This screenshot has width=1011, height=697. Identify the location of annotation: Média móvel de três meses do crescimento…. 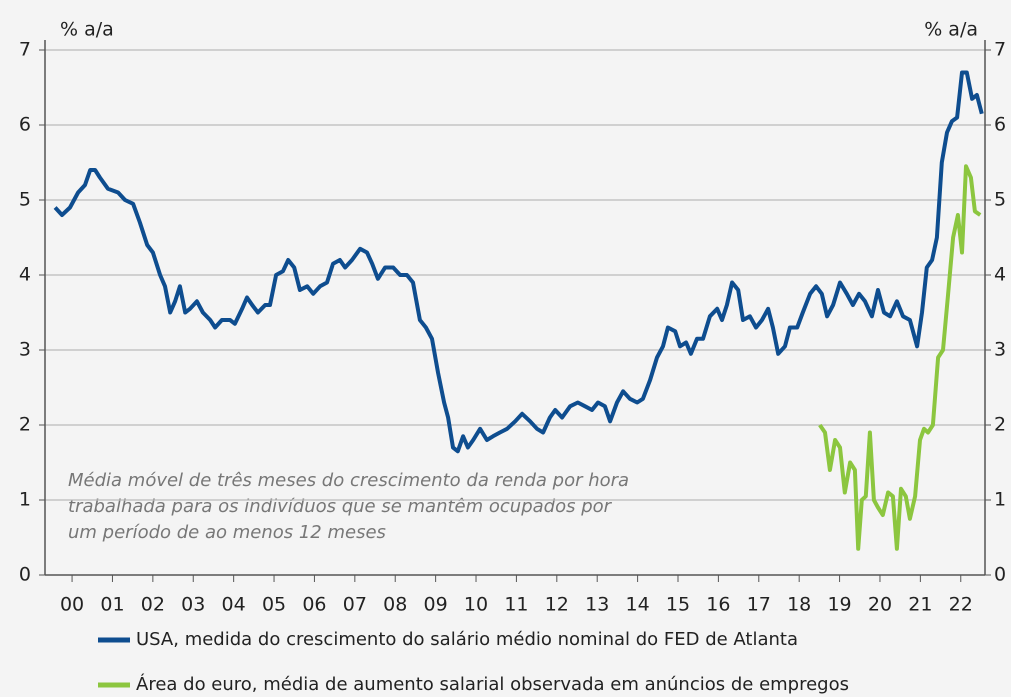
(348, 480).